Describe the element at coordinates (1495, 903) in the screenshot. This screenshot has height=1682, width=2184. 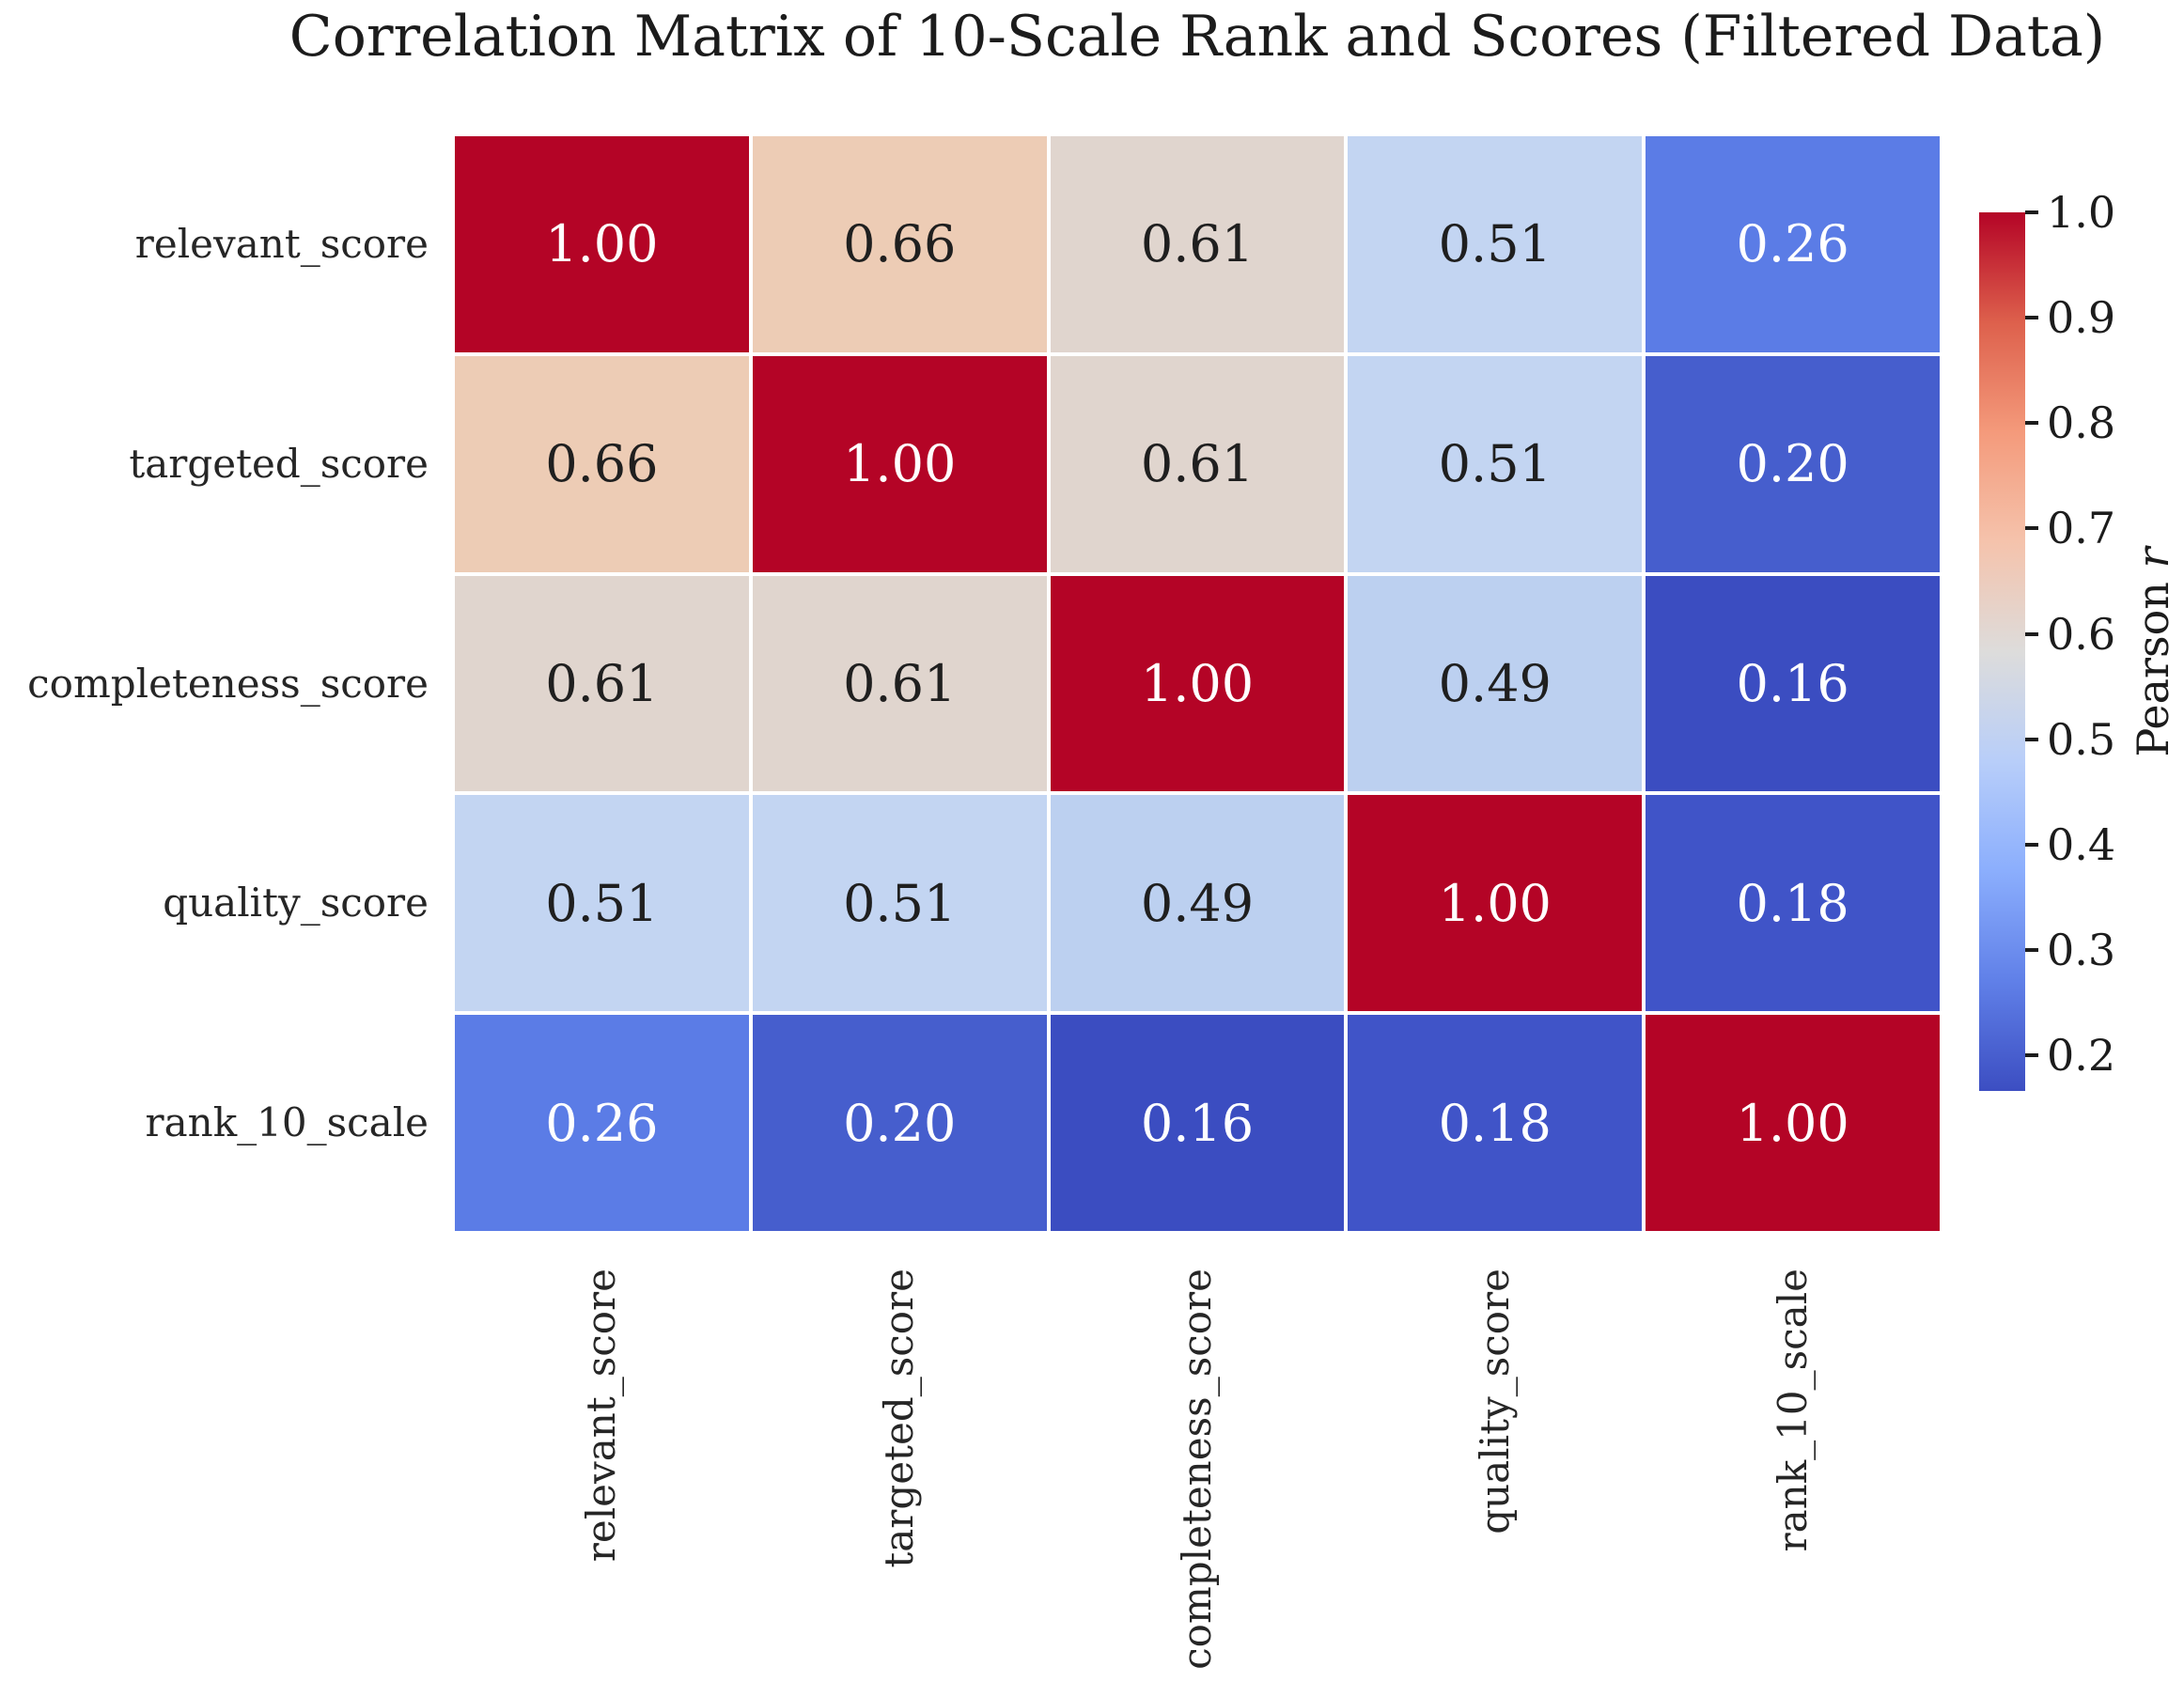
I see `heatmap-cell-quality_score-quality_score: 1.00` at that location.